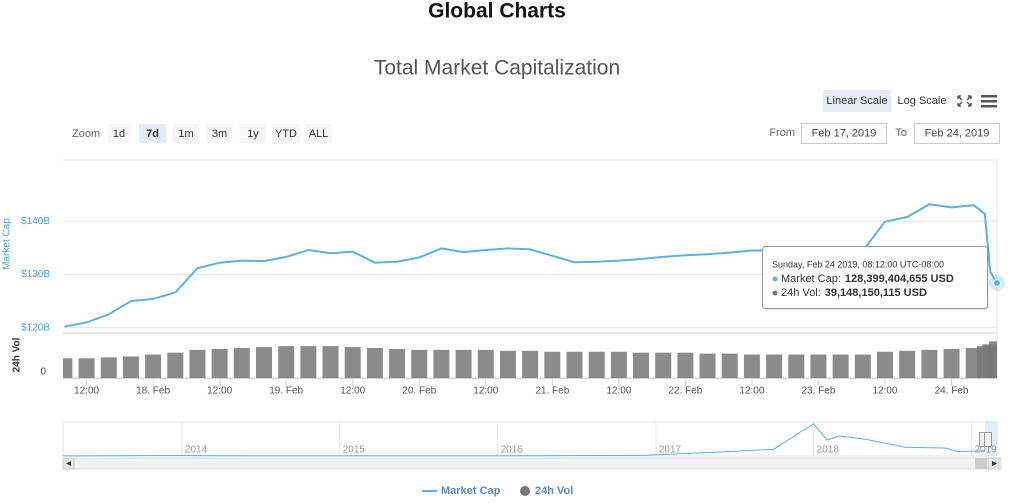 Image resolution: width=1012 pixels, height=503 pixels. What do you see at coordinates (775, 293) in the screenshot?
I see `tooltip-dot` at bounding box center [775, 293].